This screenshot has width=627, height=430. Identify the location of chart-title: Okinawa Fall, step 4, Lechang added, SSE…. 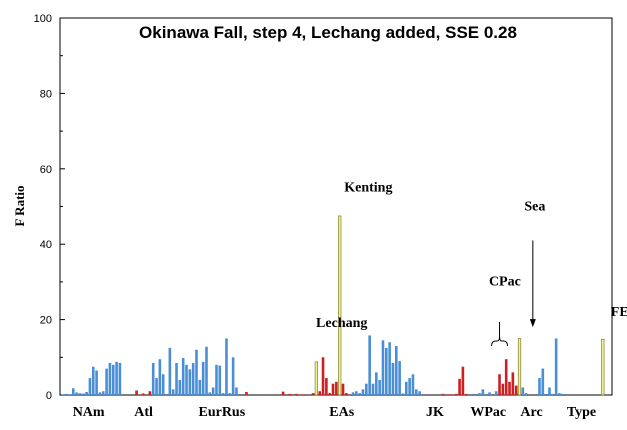
(328, 32).